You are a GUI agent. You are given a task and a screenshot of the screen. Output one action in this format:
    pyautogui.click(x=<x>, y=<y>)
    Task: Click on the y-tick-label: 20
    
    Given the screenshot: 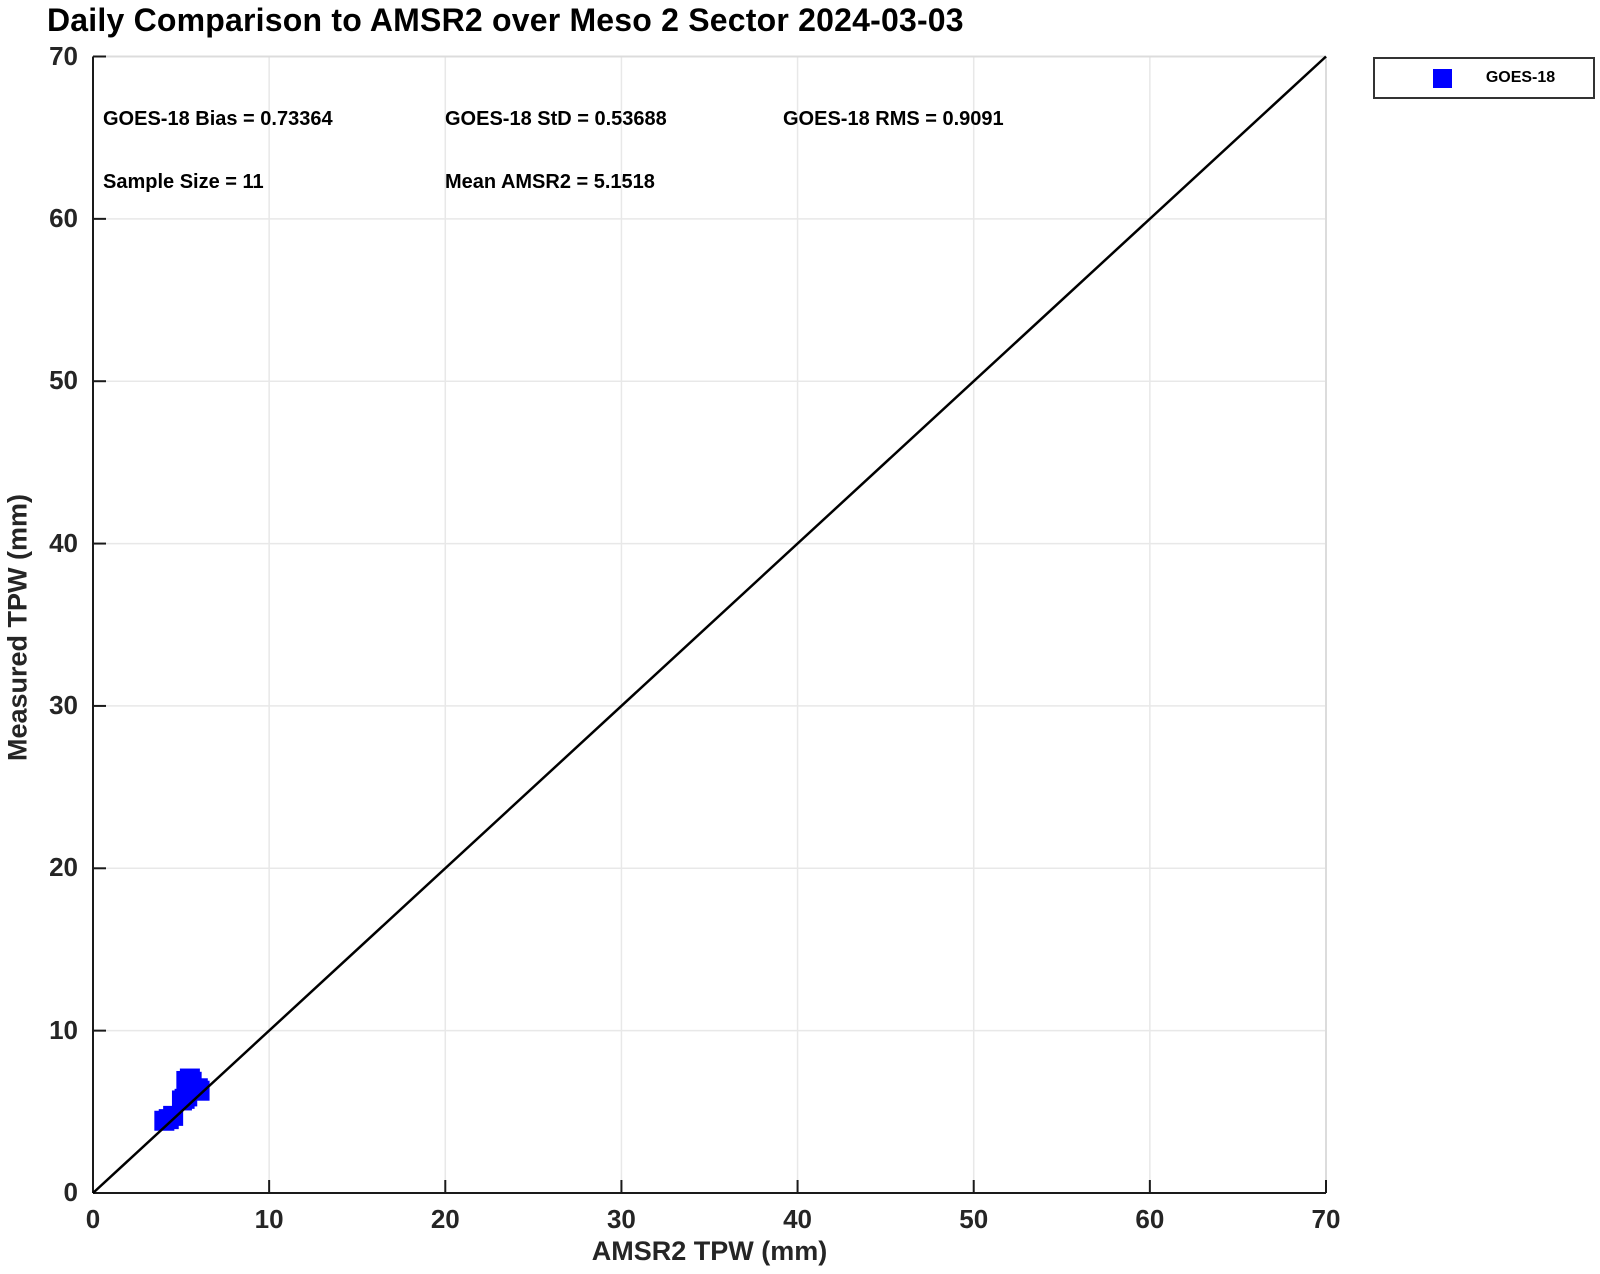 What is the action you would take?
    pyautogui.click(x=63, y=867)
    